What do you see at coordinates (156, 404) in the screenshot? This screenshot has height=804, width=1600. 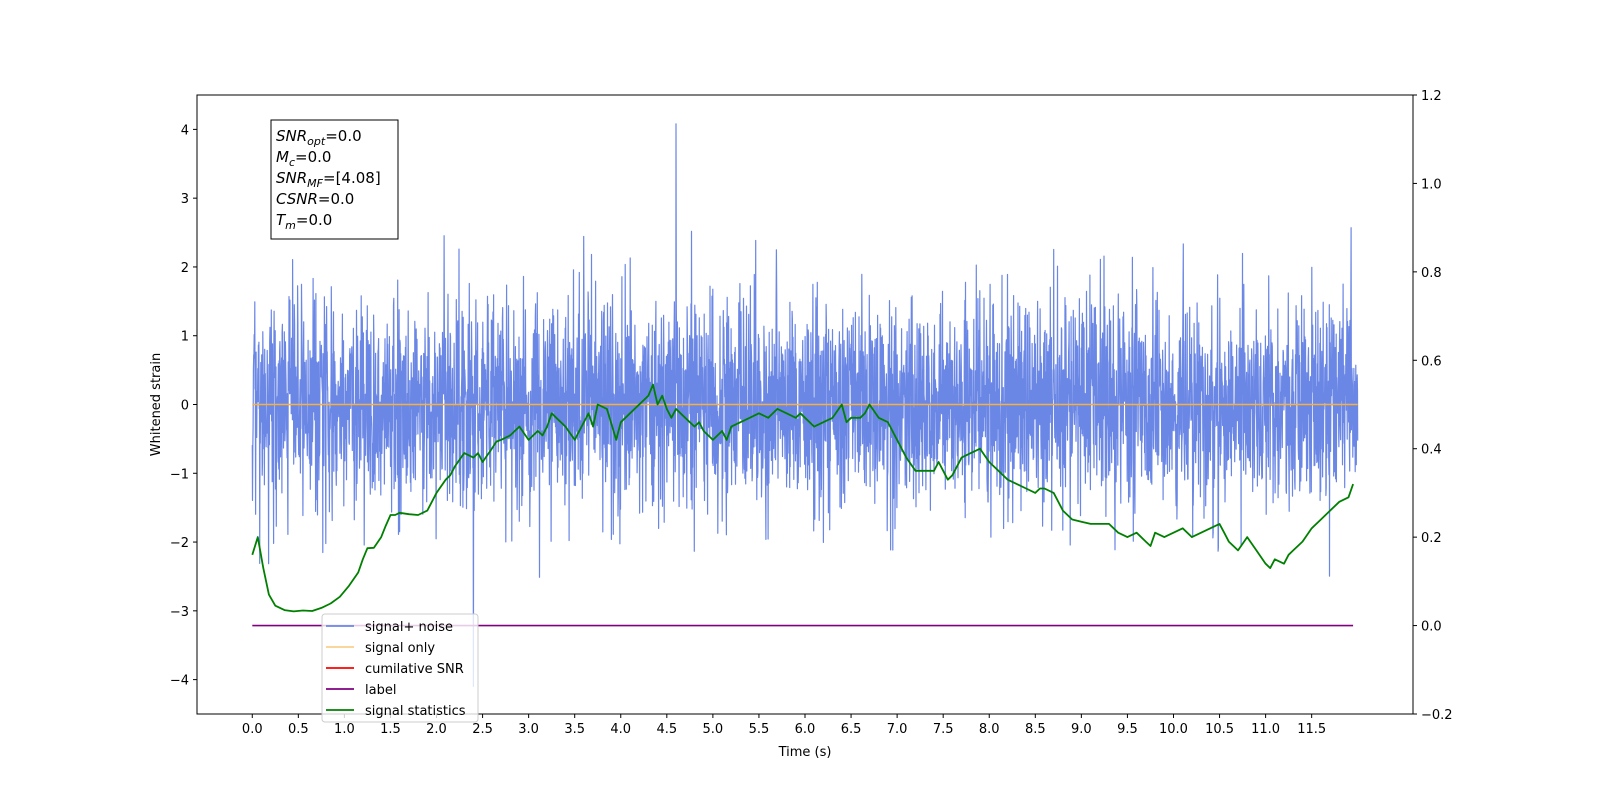 I see `y-axis-label: Whitened strain` at bounding box center [156, 404].